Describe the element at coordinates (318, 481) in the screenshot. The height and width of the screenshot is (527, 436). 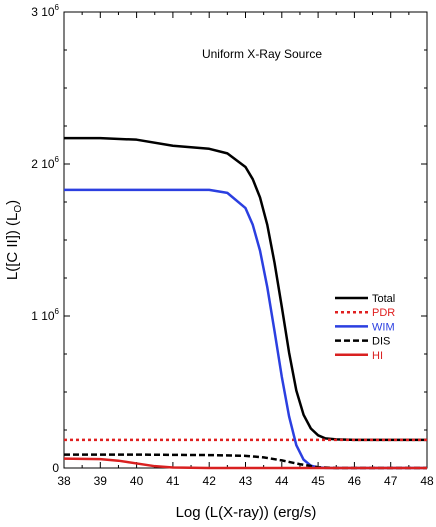
I see `x-tick-label: 45` at that location.